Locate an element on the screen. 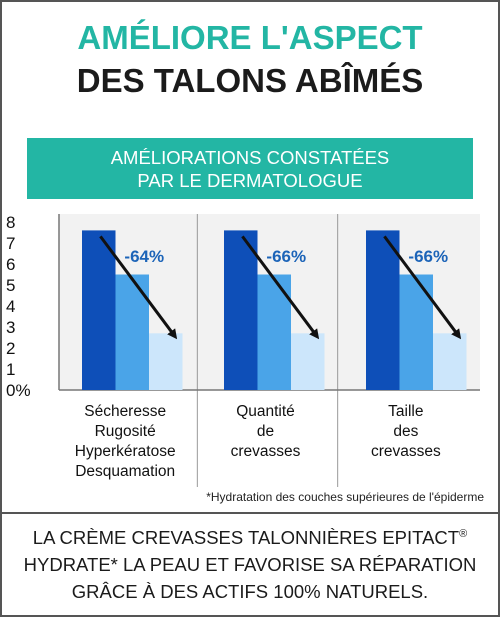 The width and height of the screenshot is (500, 617). category-label-line: Sécheresse is located at coordinates (125, 411).